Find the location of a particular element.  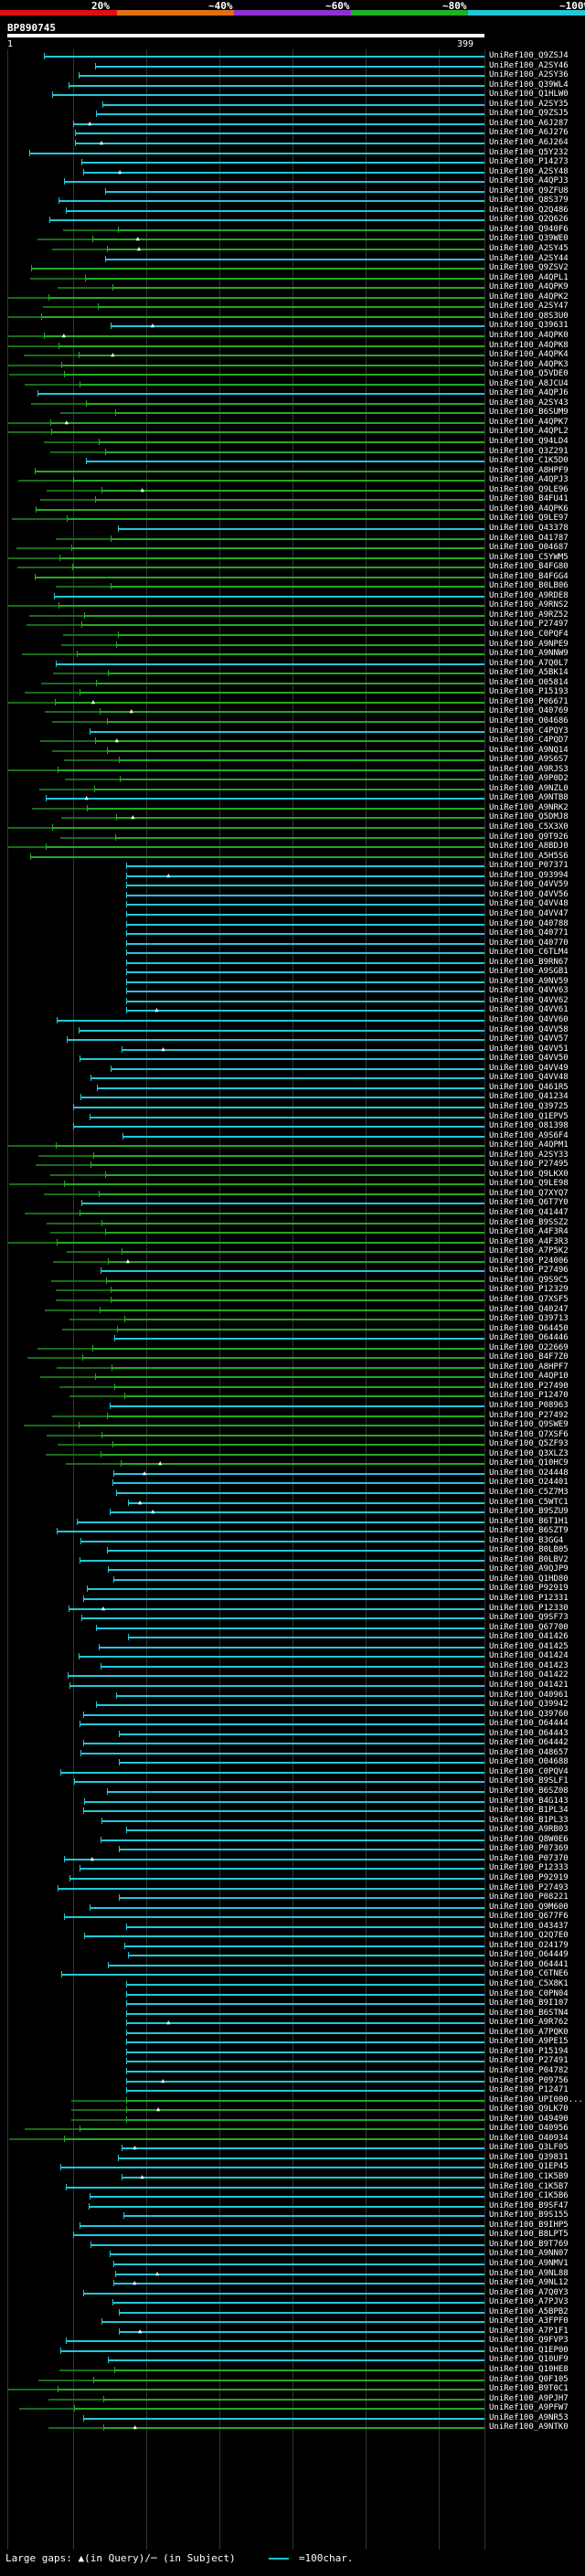

hit-id-link: UniRef100_P04782 is located at coordinates (529, 2070).